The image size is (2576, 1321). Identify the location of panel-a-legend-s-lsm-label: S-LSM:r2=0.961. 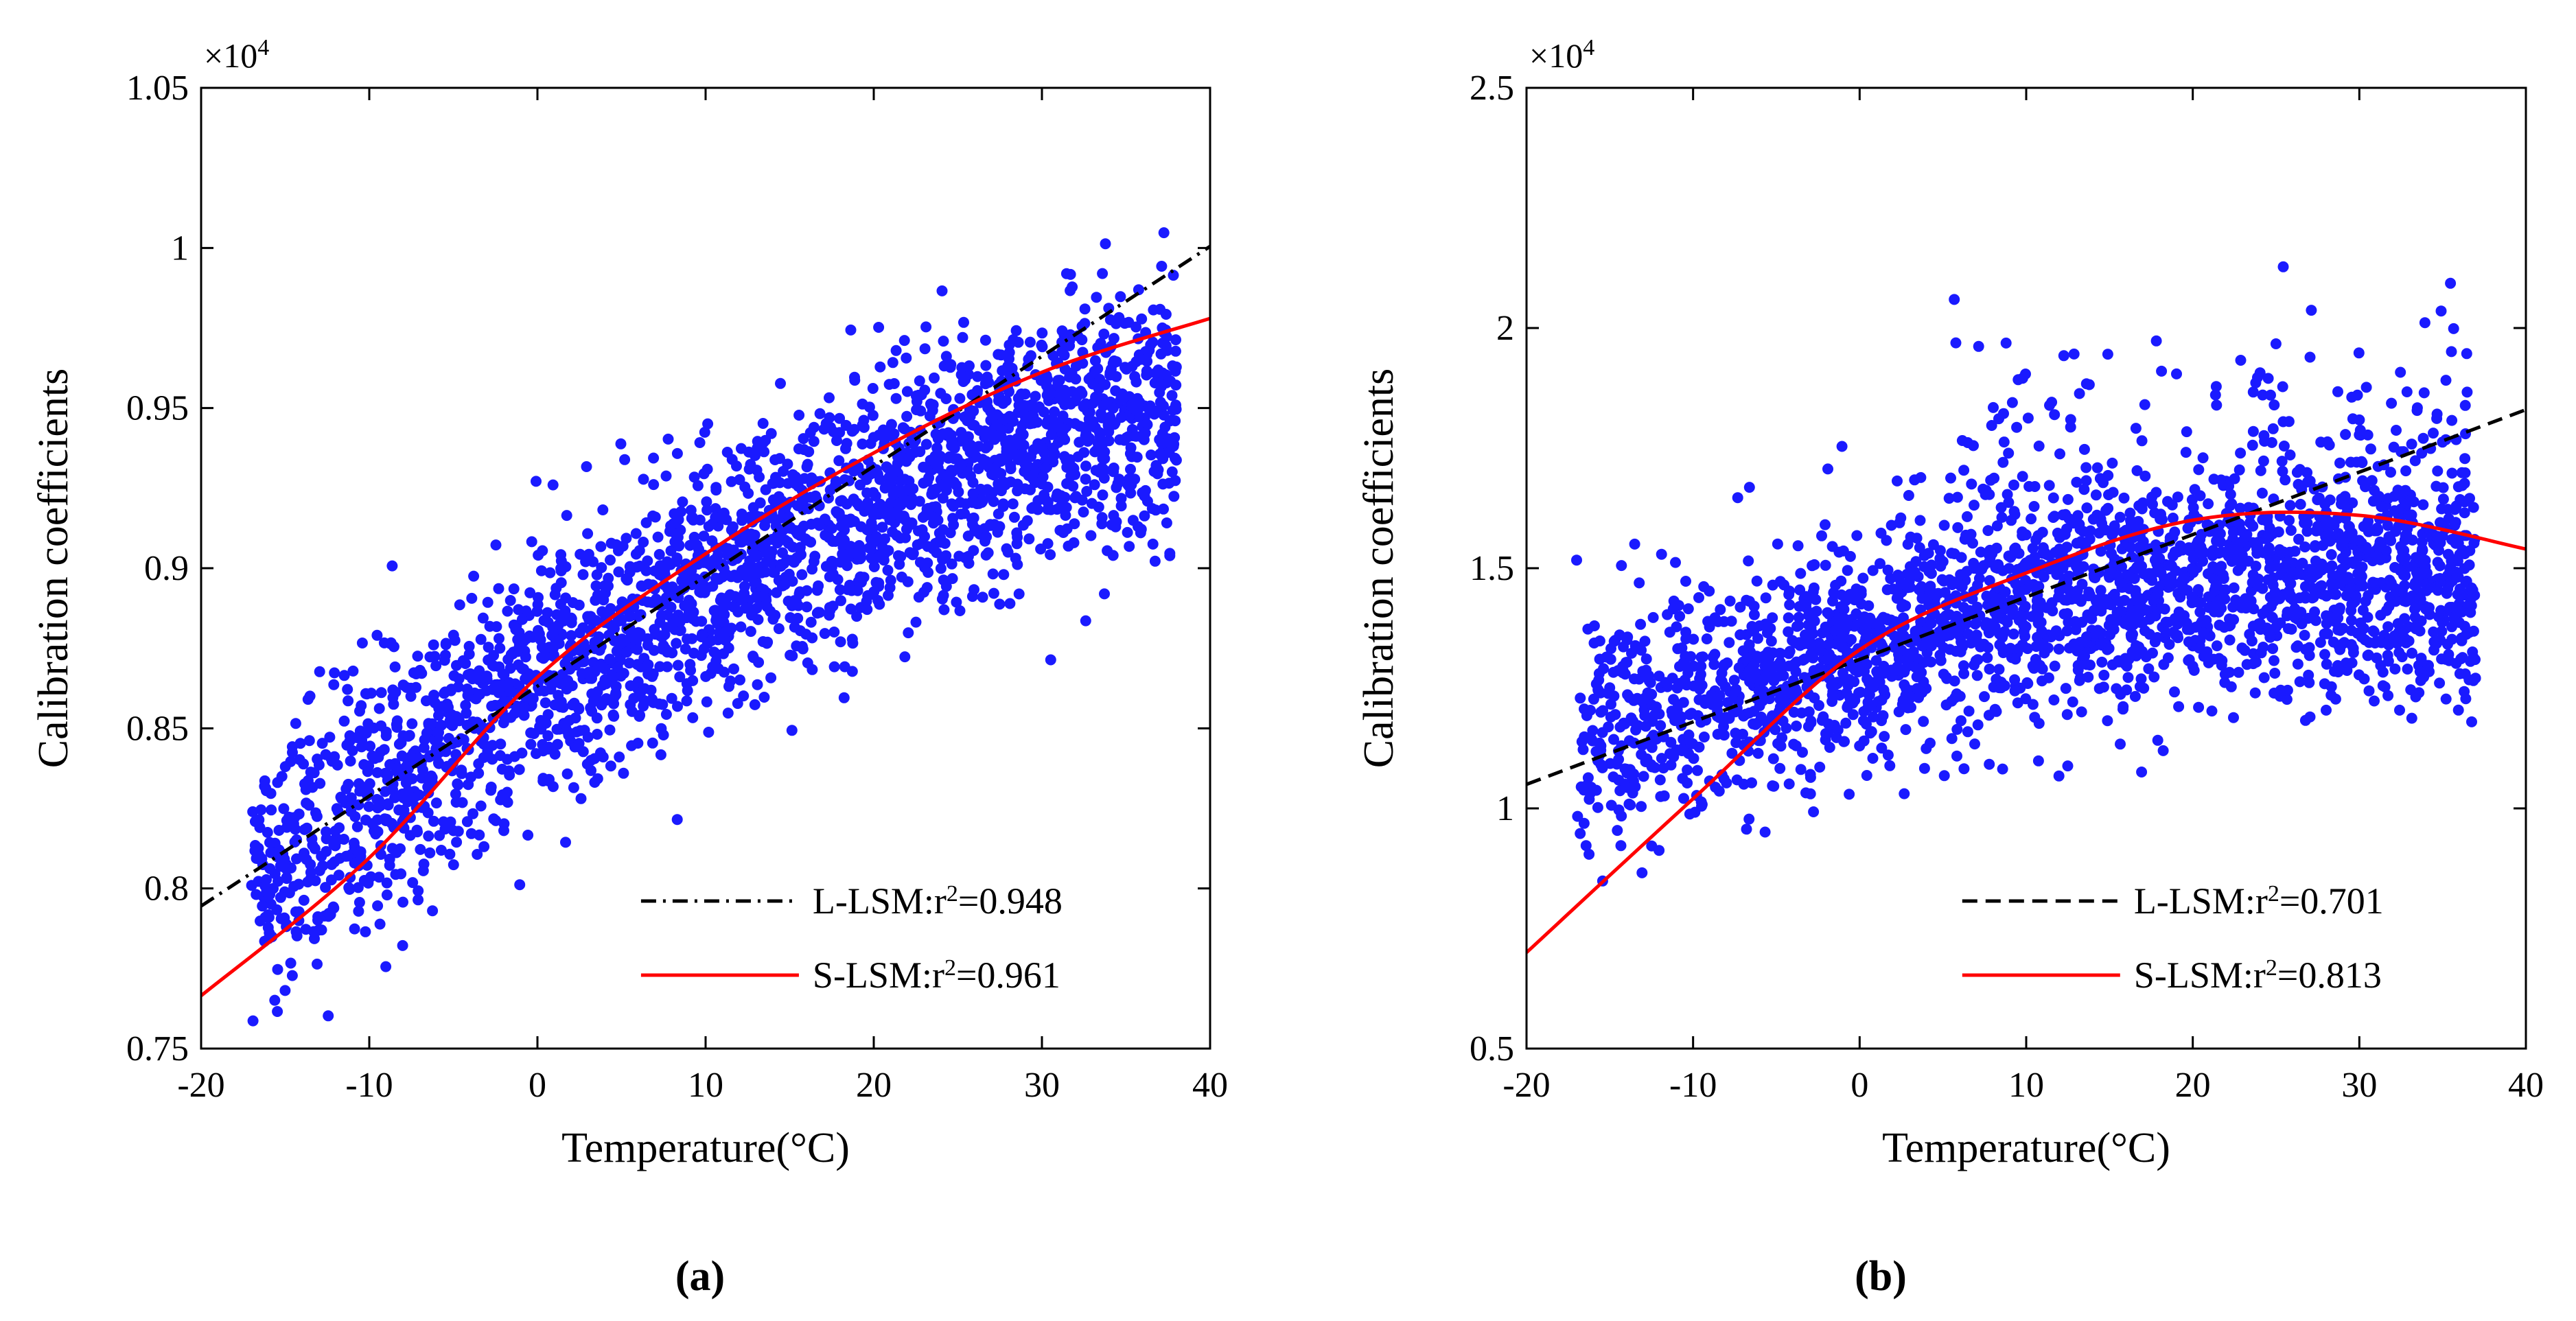
(936, 975).